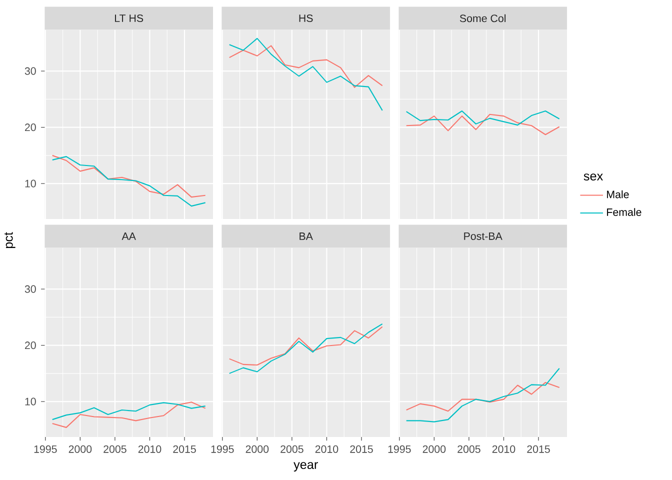  I want to click on chart-title: BA, so click(306, 236).